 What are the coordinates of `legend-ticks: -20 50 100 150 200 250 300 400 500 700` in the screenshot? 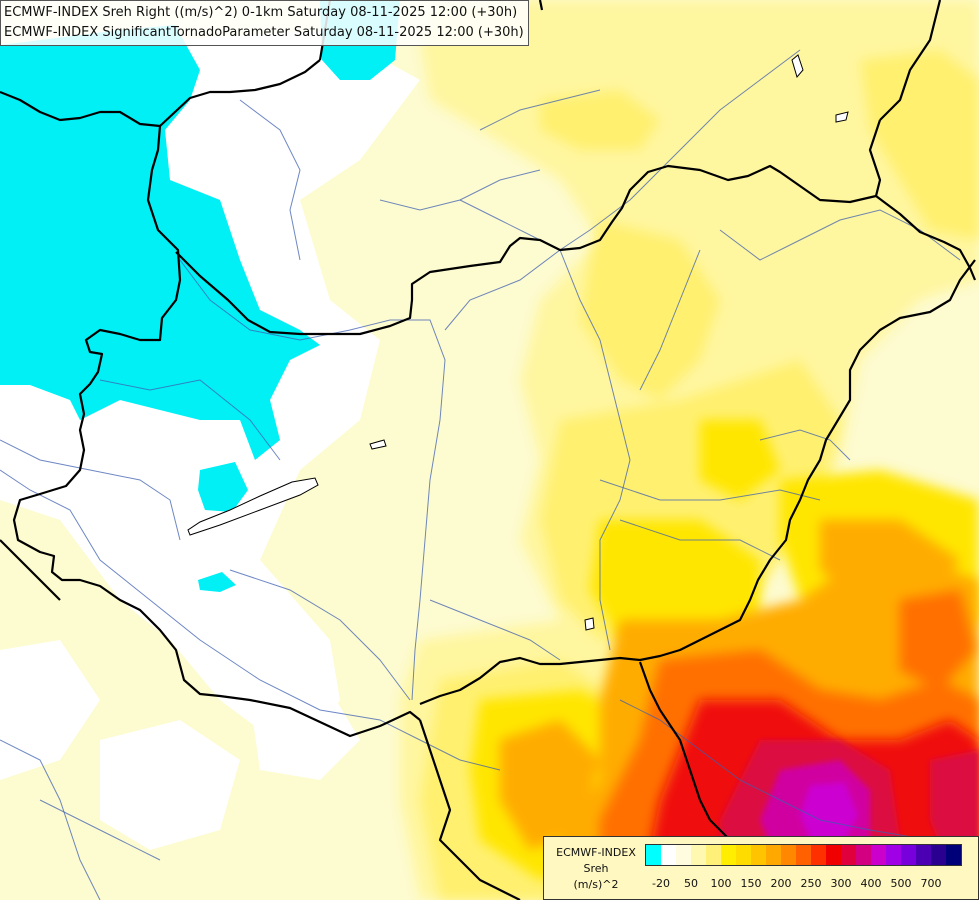 It's located at (810, 885).